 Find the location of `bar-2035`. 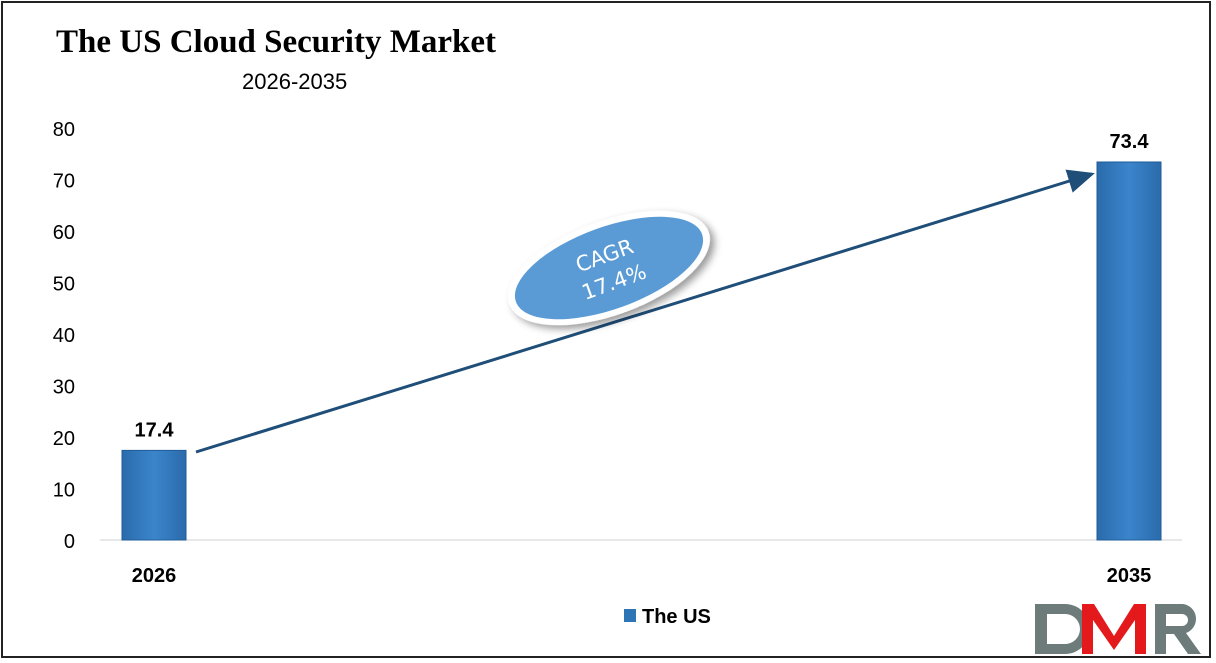

bar-2035 is located at coordinates (1129, 351).